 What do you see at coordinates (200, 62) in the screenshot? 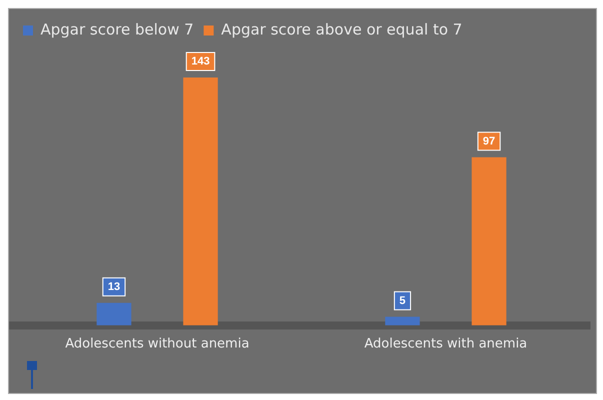
I see `data-label: 143` at bounding box center [200, 62].